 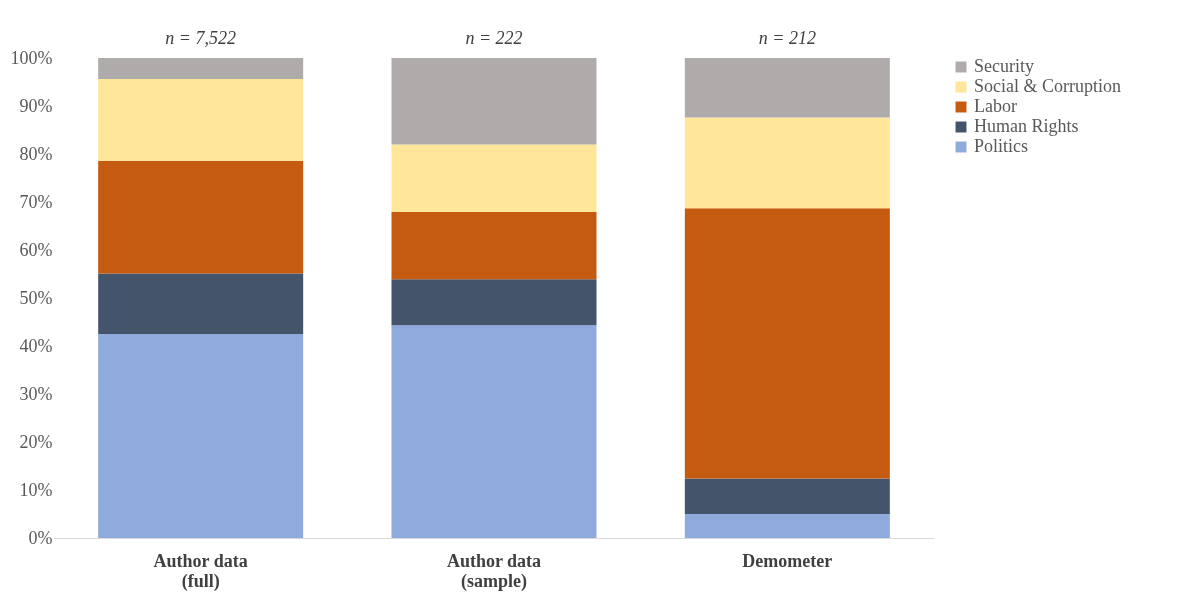 I want to click on y-tick-label: 60%, so click(x=36, y=249).